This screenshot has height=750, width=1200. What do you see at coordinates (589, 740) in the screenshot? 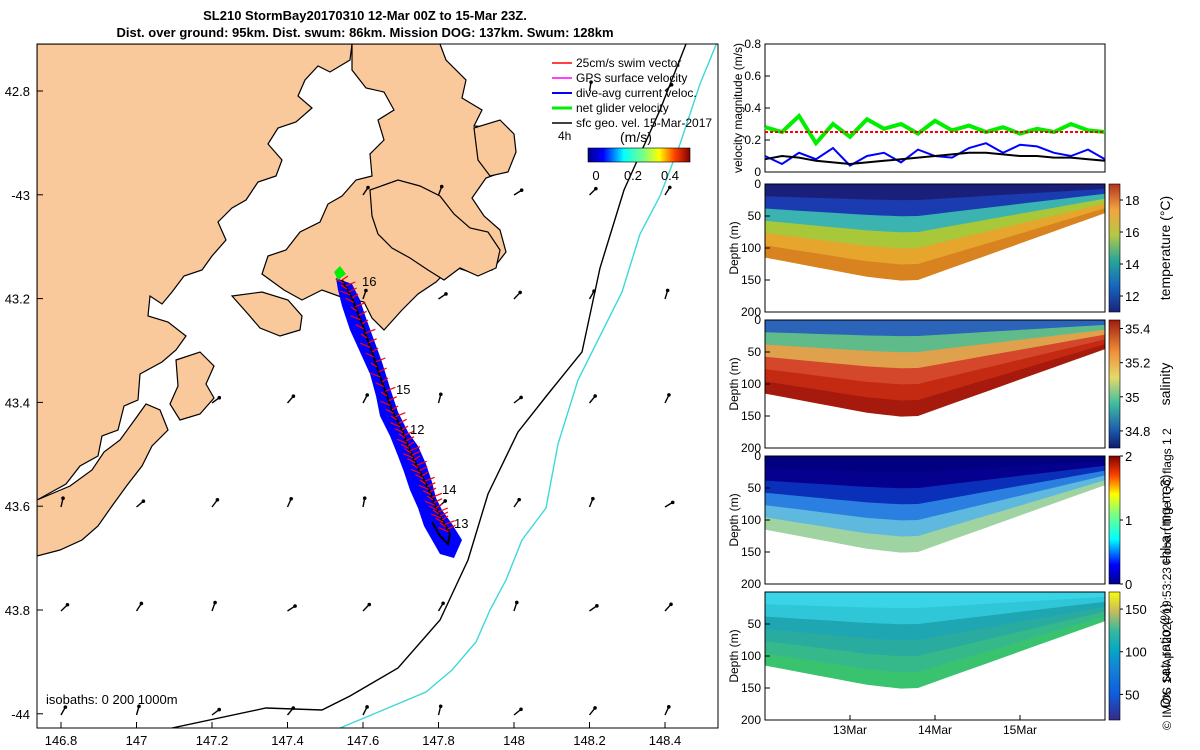
I see `map-x-tick-label: 148.2` at bounding box center [589, 740].